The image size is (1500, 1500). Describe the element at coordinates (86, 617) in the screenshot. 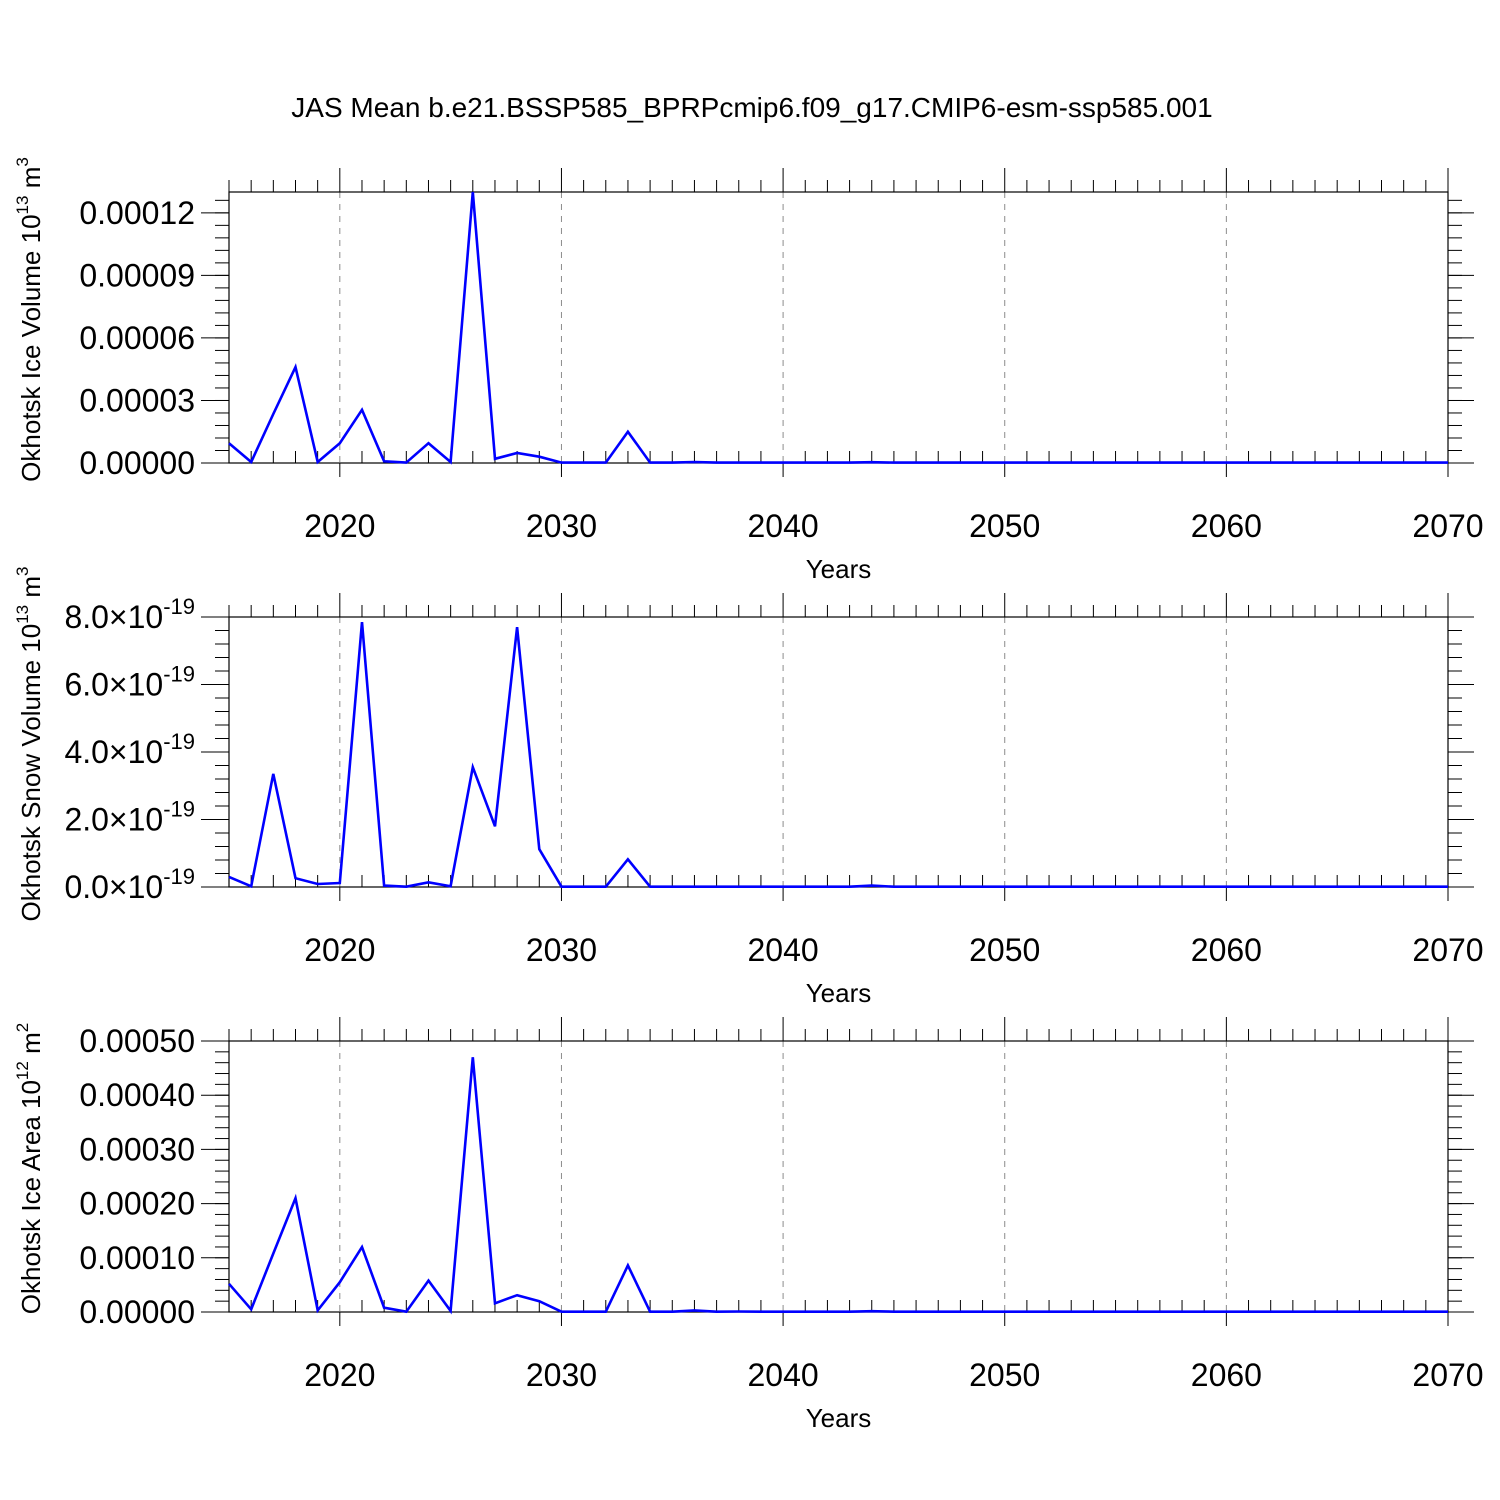

I see `y-tick-mantissa: 8.0` at that location.